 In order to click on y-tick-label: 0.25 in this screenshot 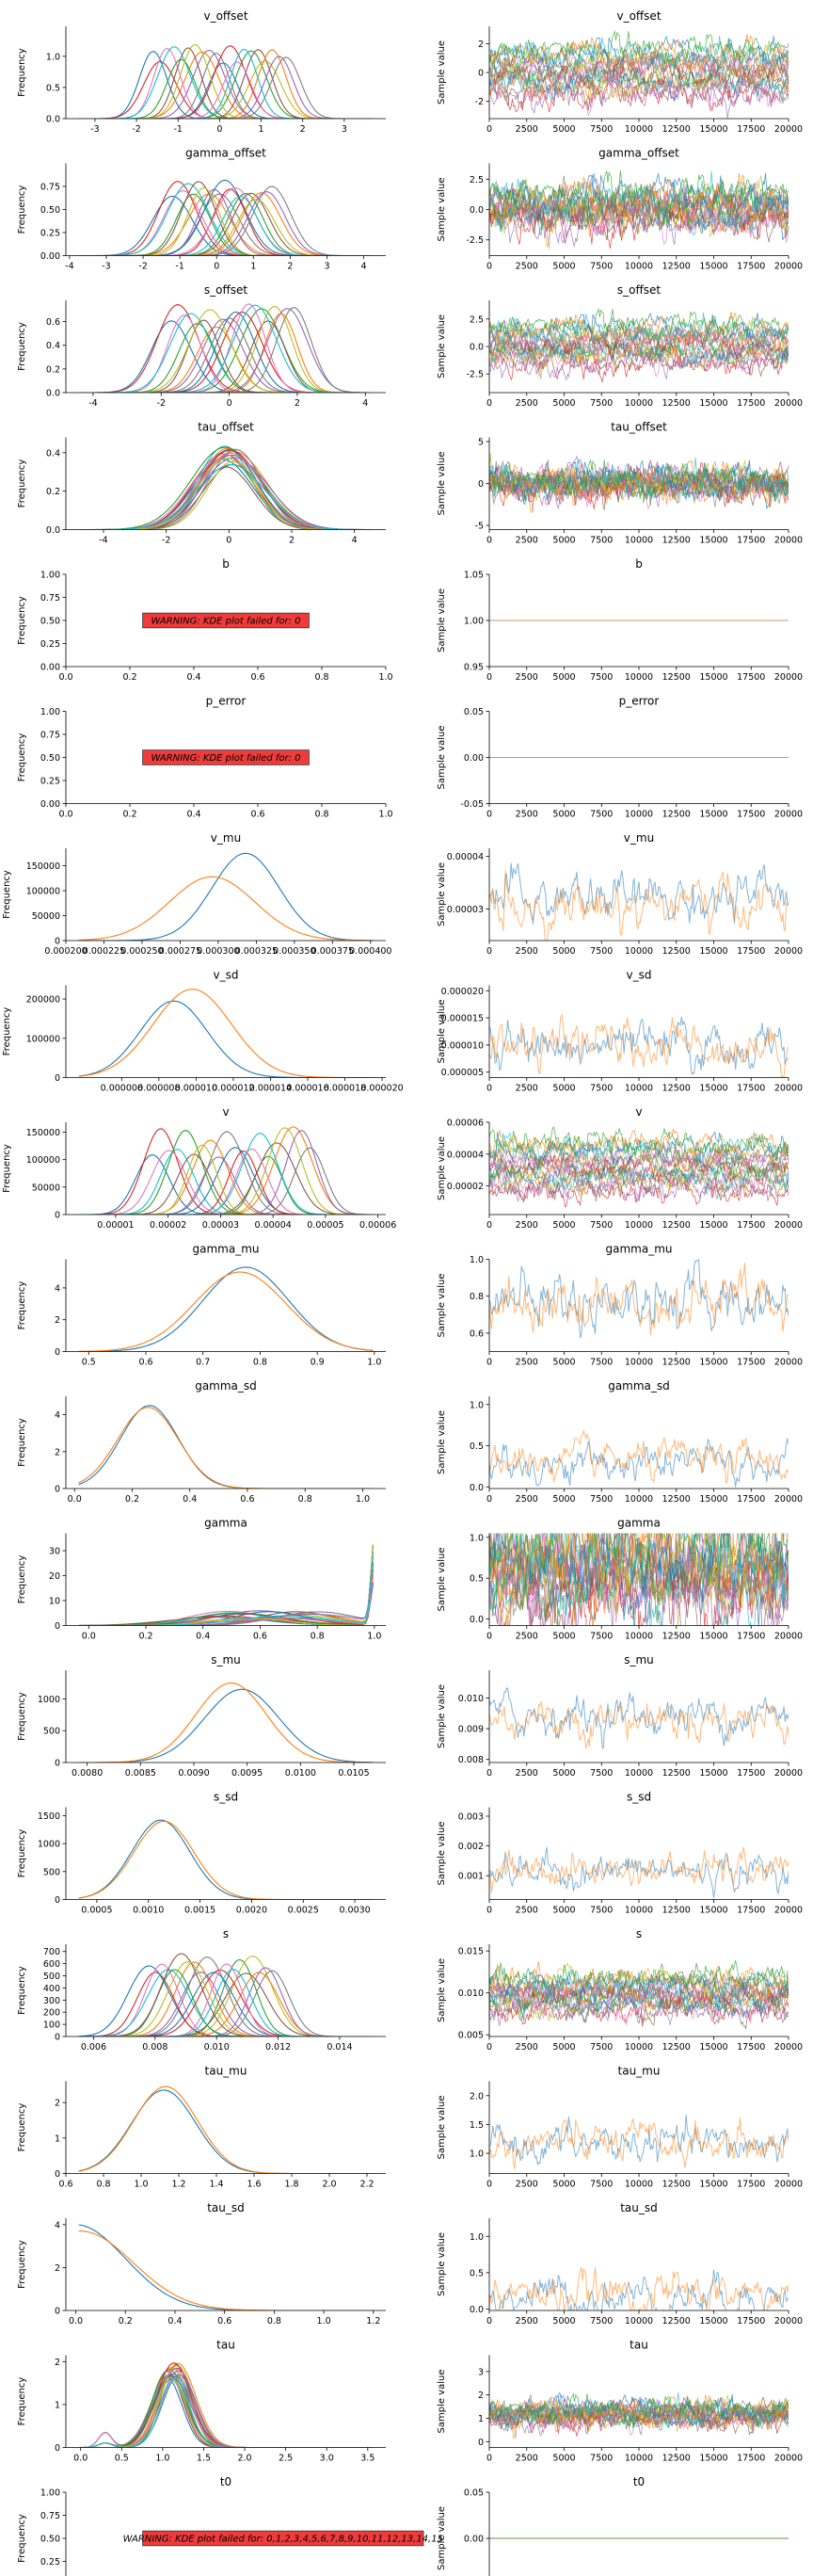, I will do `click(50, 644)`.